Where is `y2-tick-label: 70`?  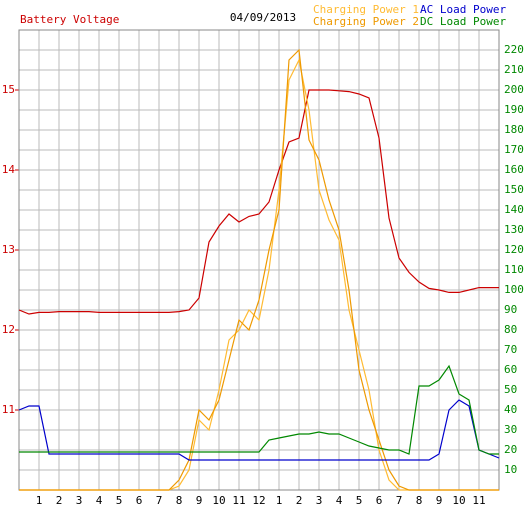
y2-tick-label: 70 is located at coordinates (510, 349).